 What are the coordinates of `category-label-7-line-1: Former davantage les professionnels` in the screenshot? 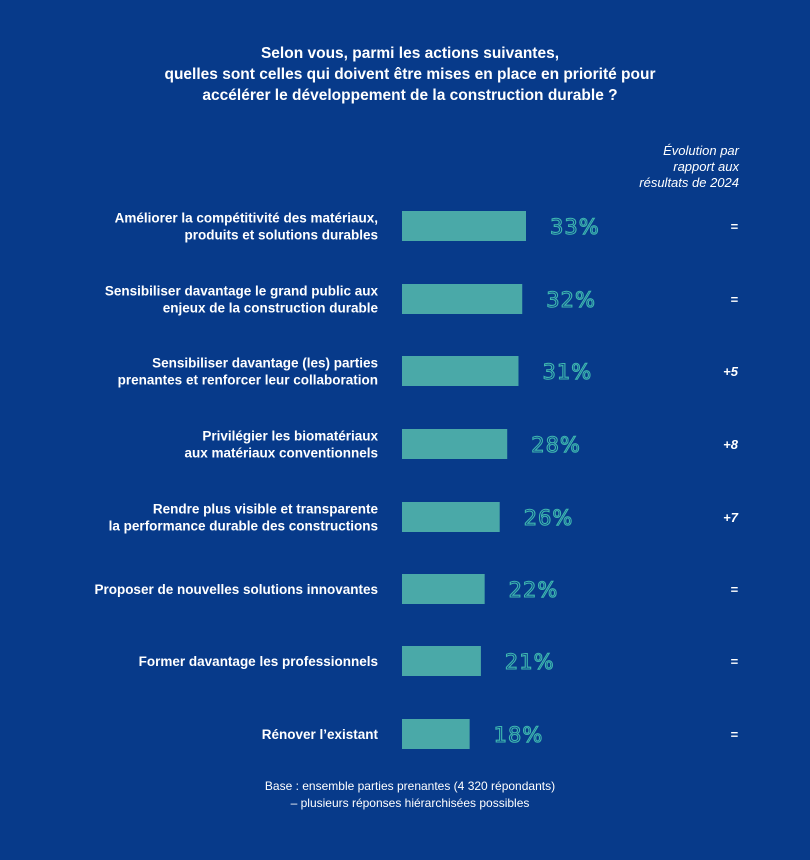 It's located at (258, 661).